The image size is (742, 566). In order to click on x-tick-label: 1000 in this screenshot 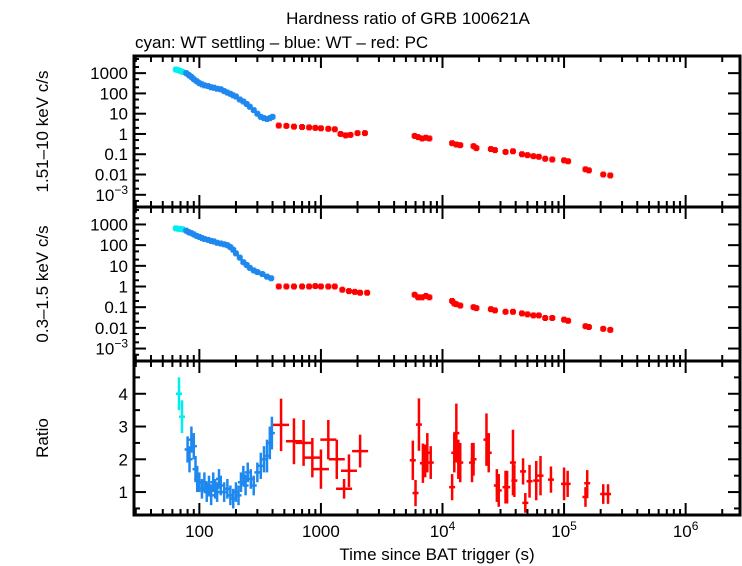, I will do `click(321, 531)`.